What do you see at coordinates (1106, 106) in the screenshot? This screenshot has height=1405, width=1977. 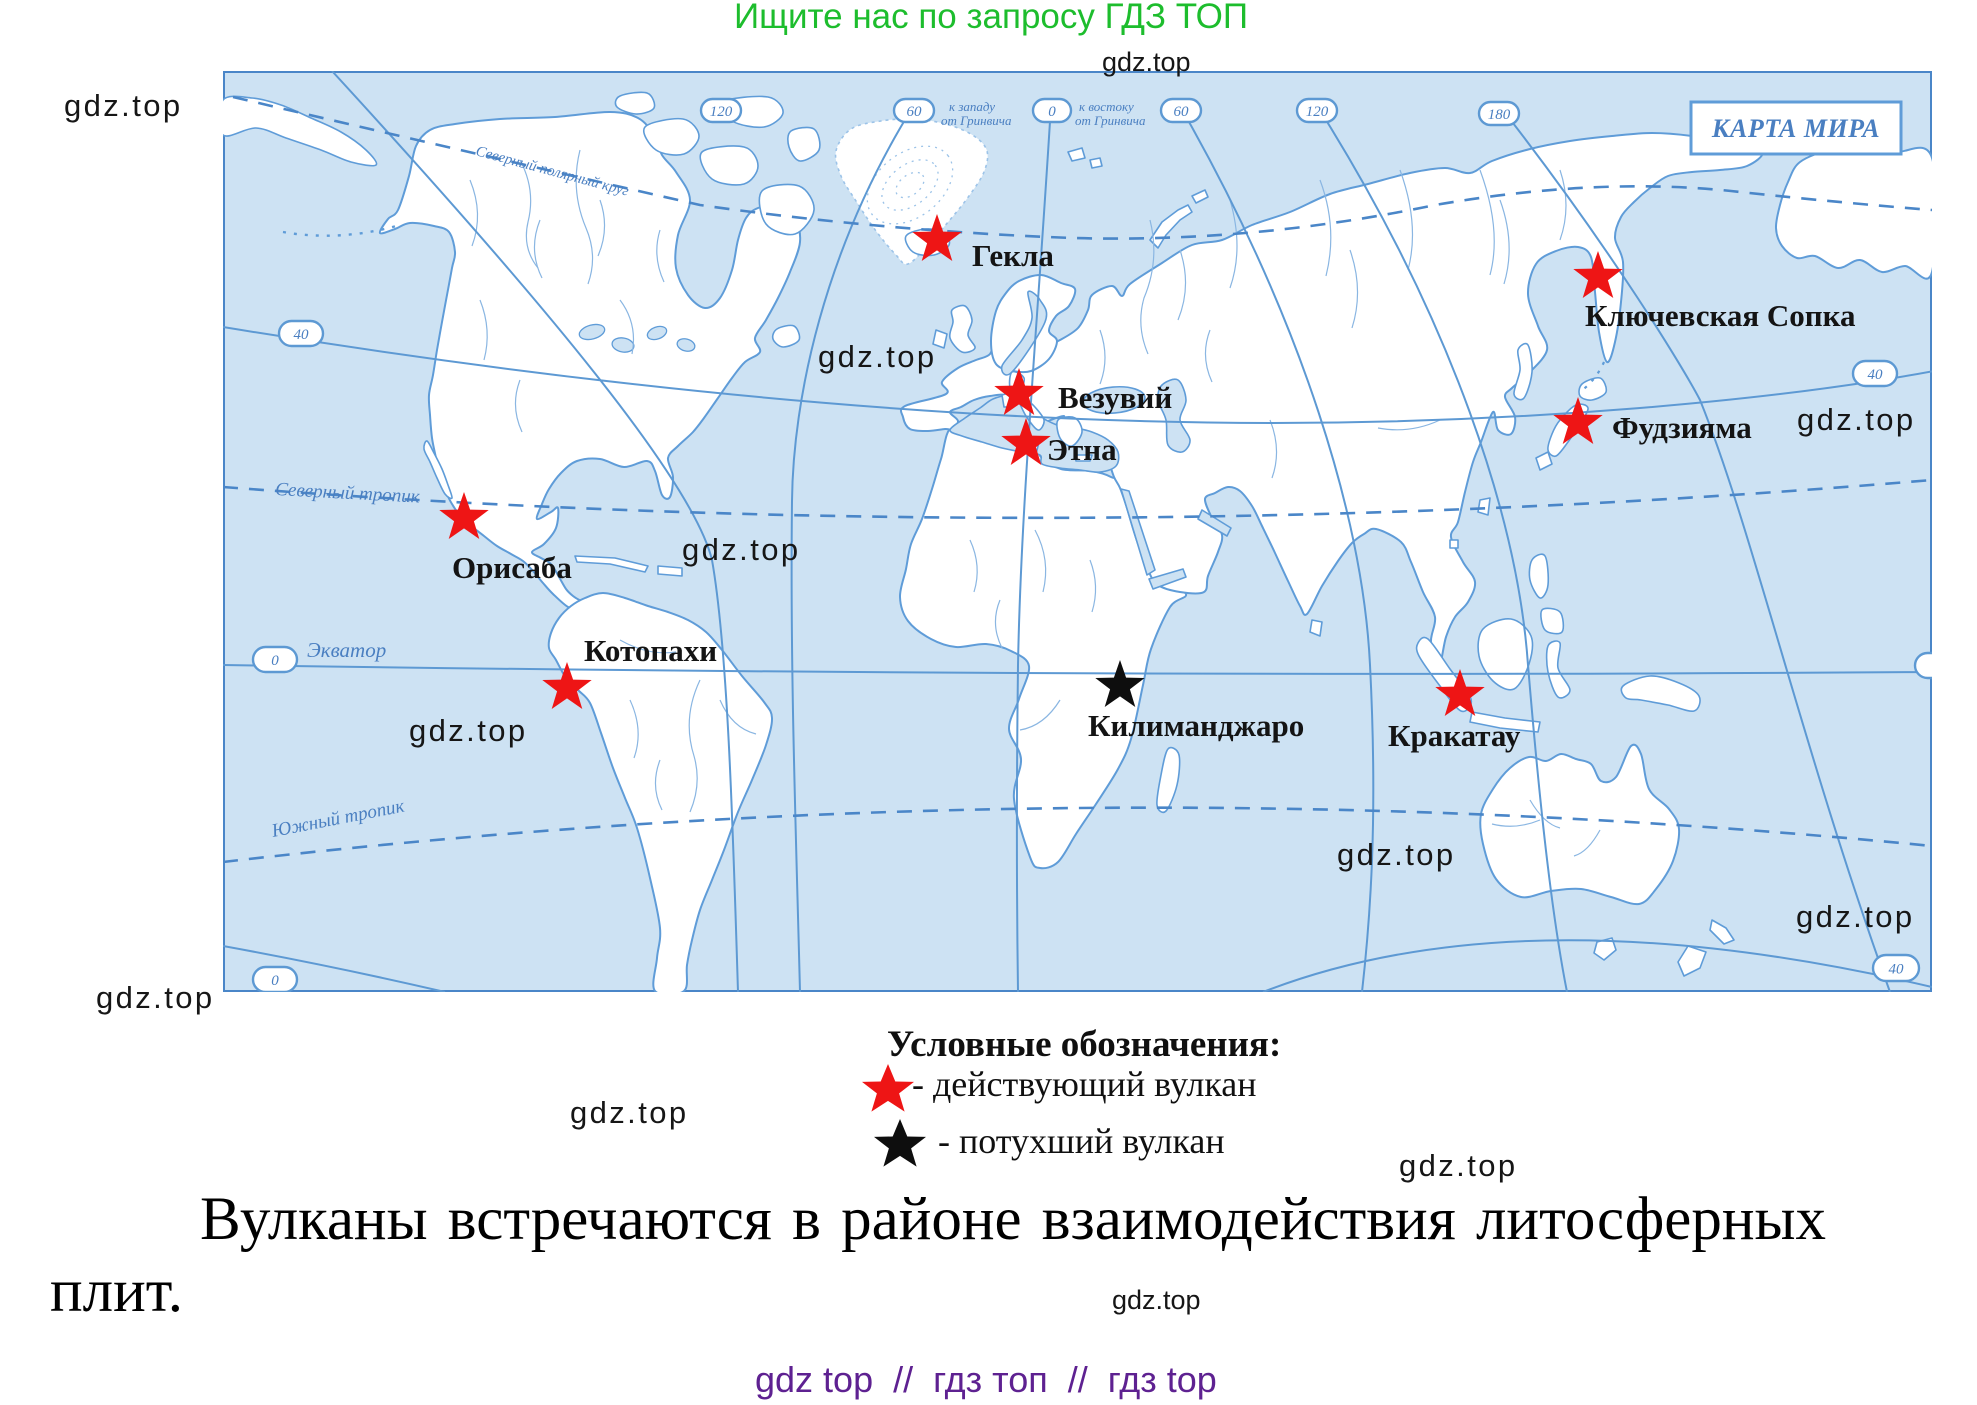 I see `svg-text: к востоку` at bounding box center [1106, 106].